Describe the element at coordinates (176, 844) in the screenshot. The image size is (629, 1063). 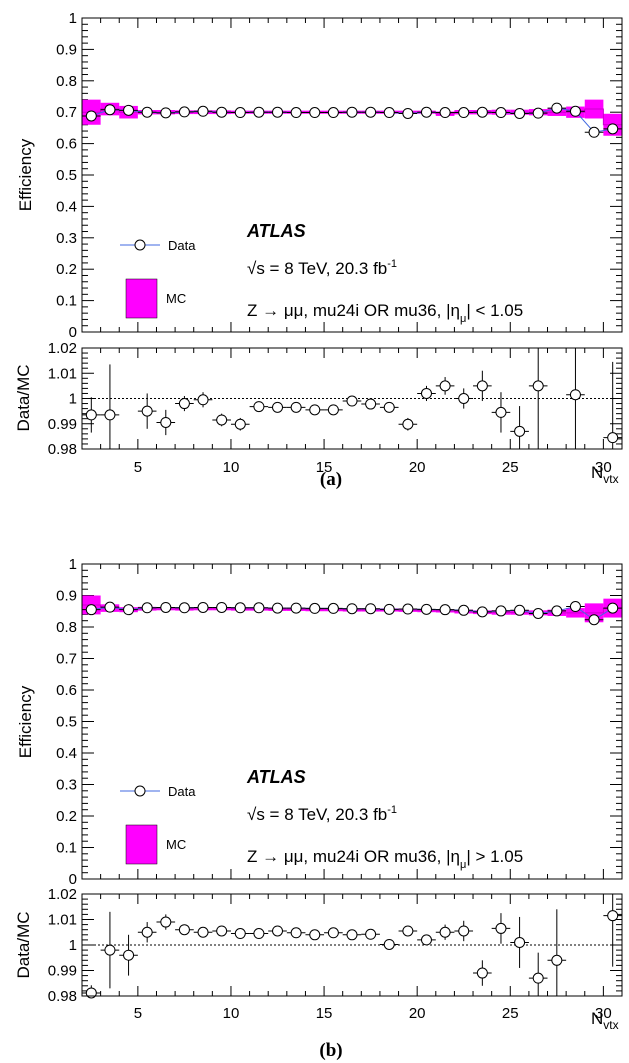
I see `b-legend-mc-label: MC` at that location.